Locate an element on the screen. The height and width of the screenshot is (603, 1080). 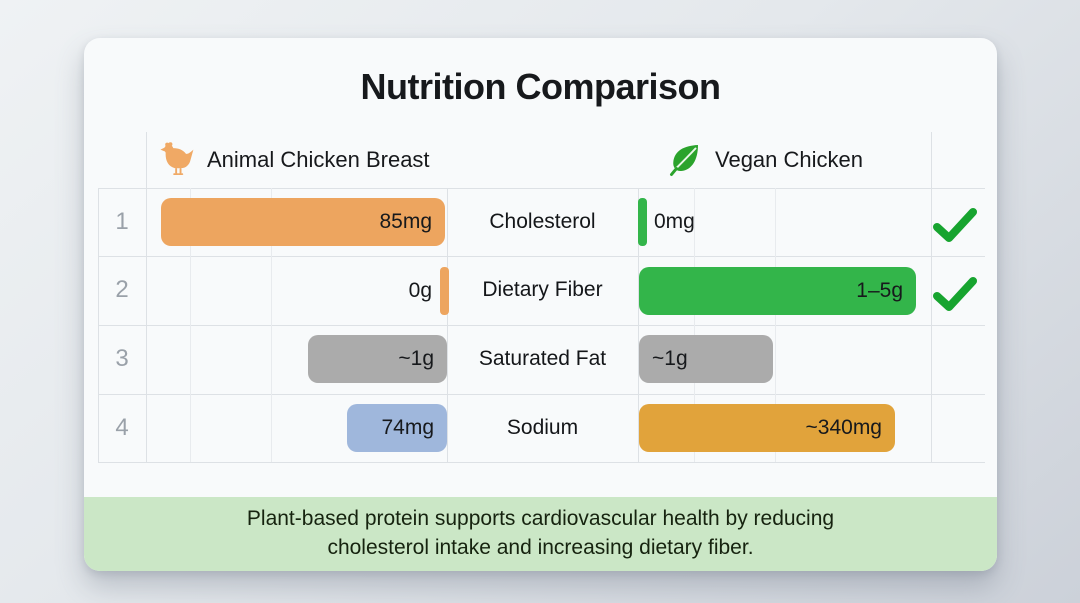
bar-animal-sodium: 74mg is located at coordinates (397, 428).